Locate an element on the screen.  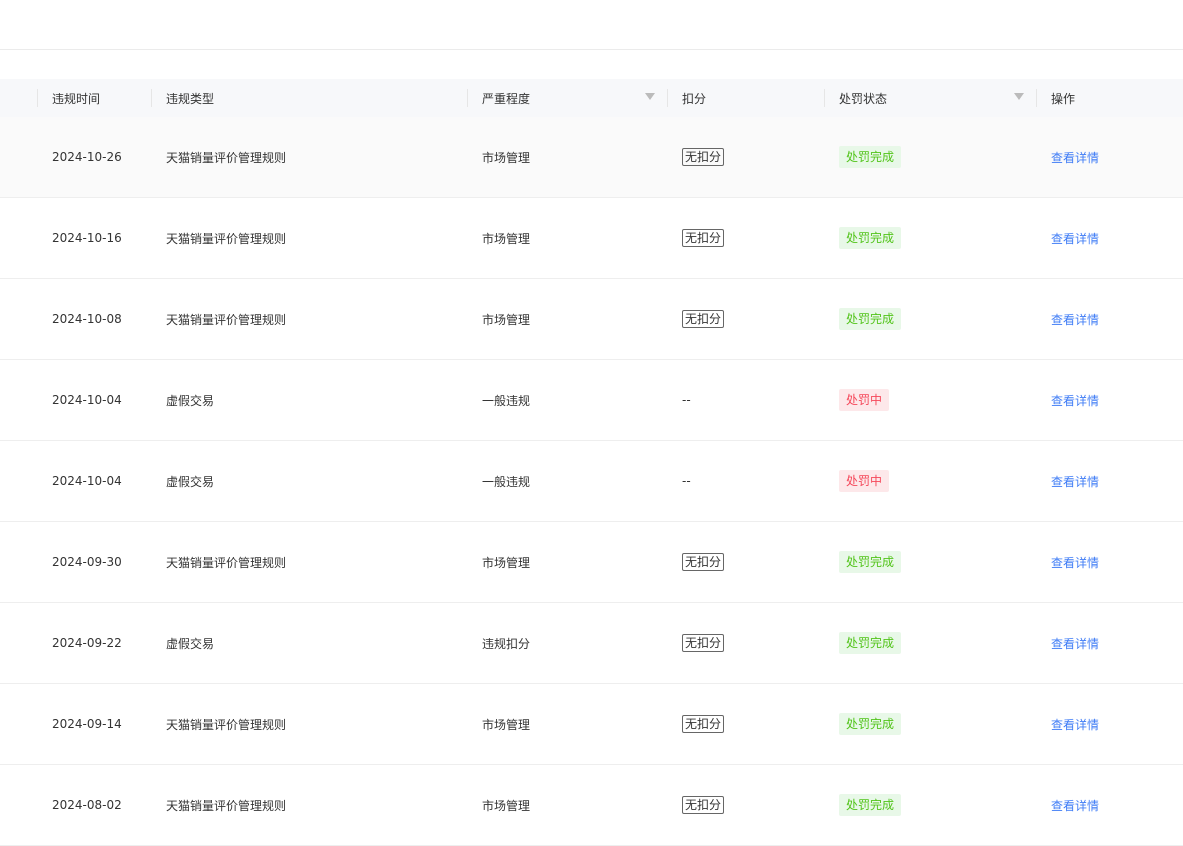
header-date: 违规时间 is located at coordinates (94, 98).